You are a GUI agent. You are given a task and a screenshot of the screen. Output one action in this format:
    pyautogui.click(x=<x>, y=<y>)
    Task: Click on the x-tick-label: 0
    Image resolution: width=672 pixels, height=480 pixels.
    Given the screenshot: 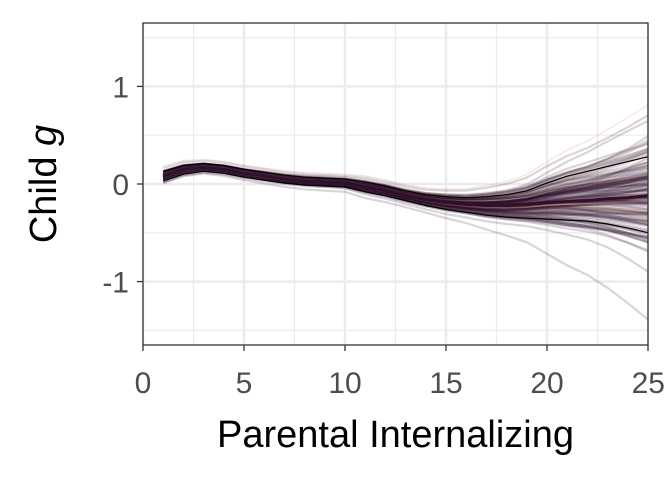 What is the action you would take?
    pyautogui.click(x=143, y=383)
    